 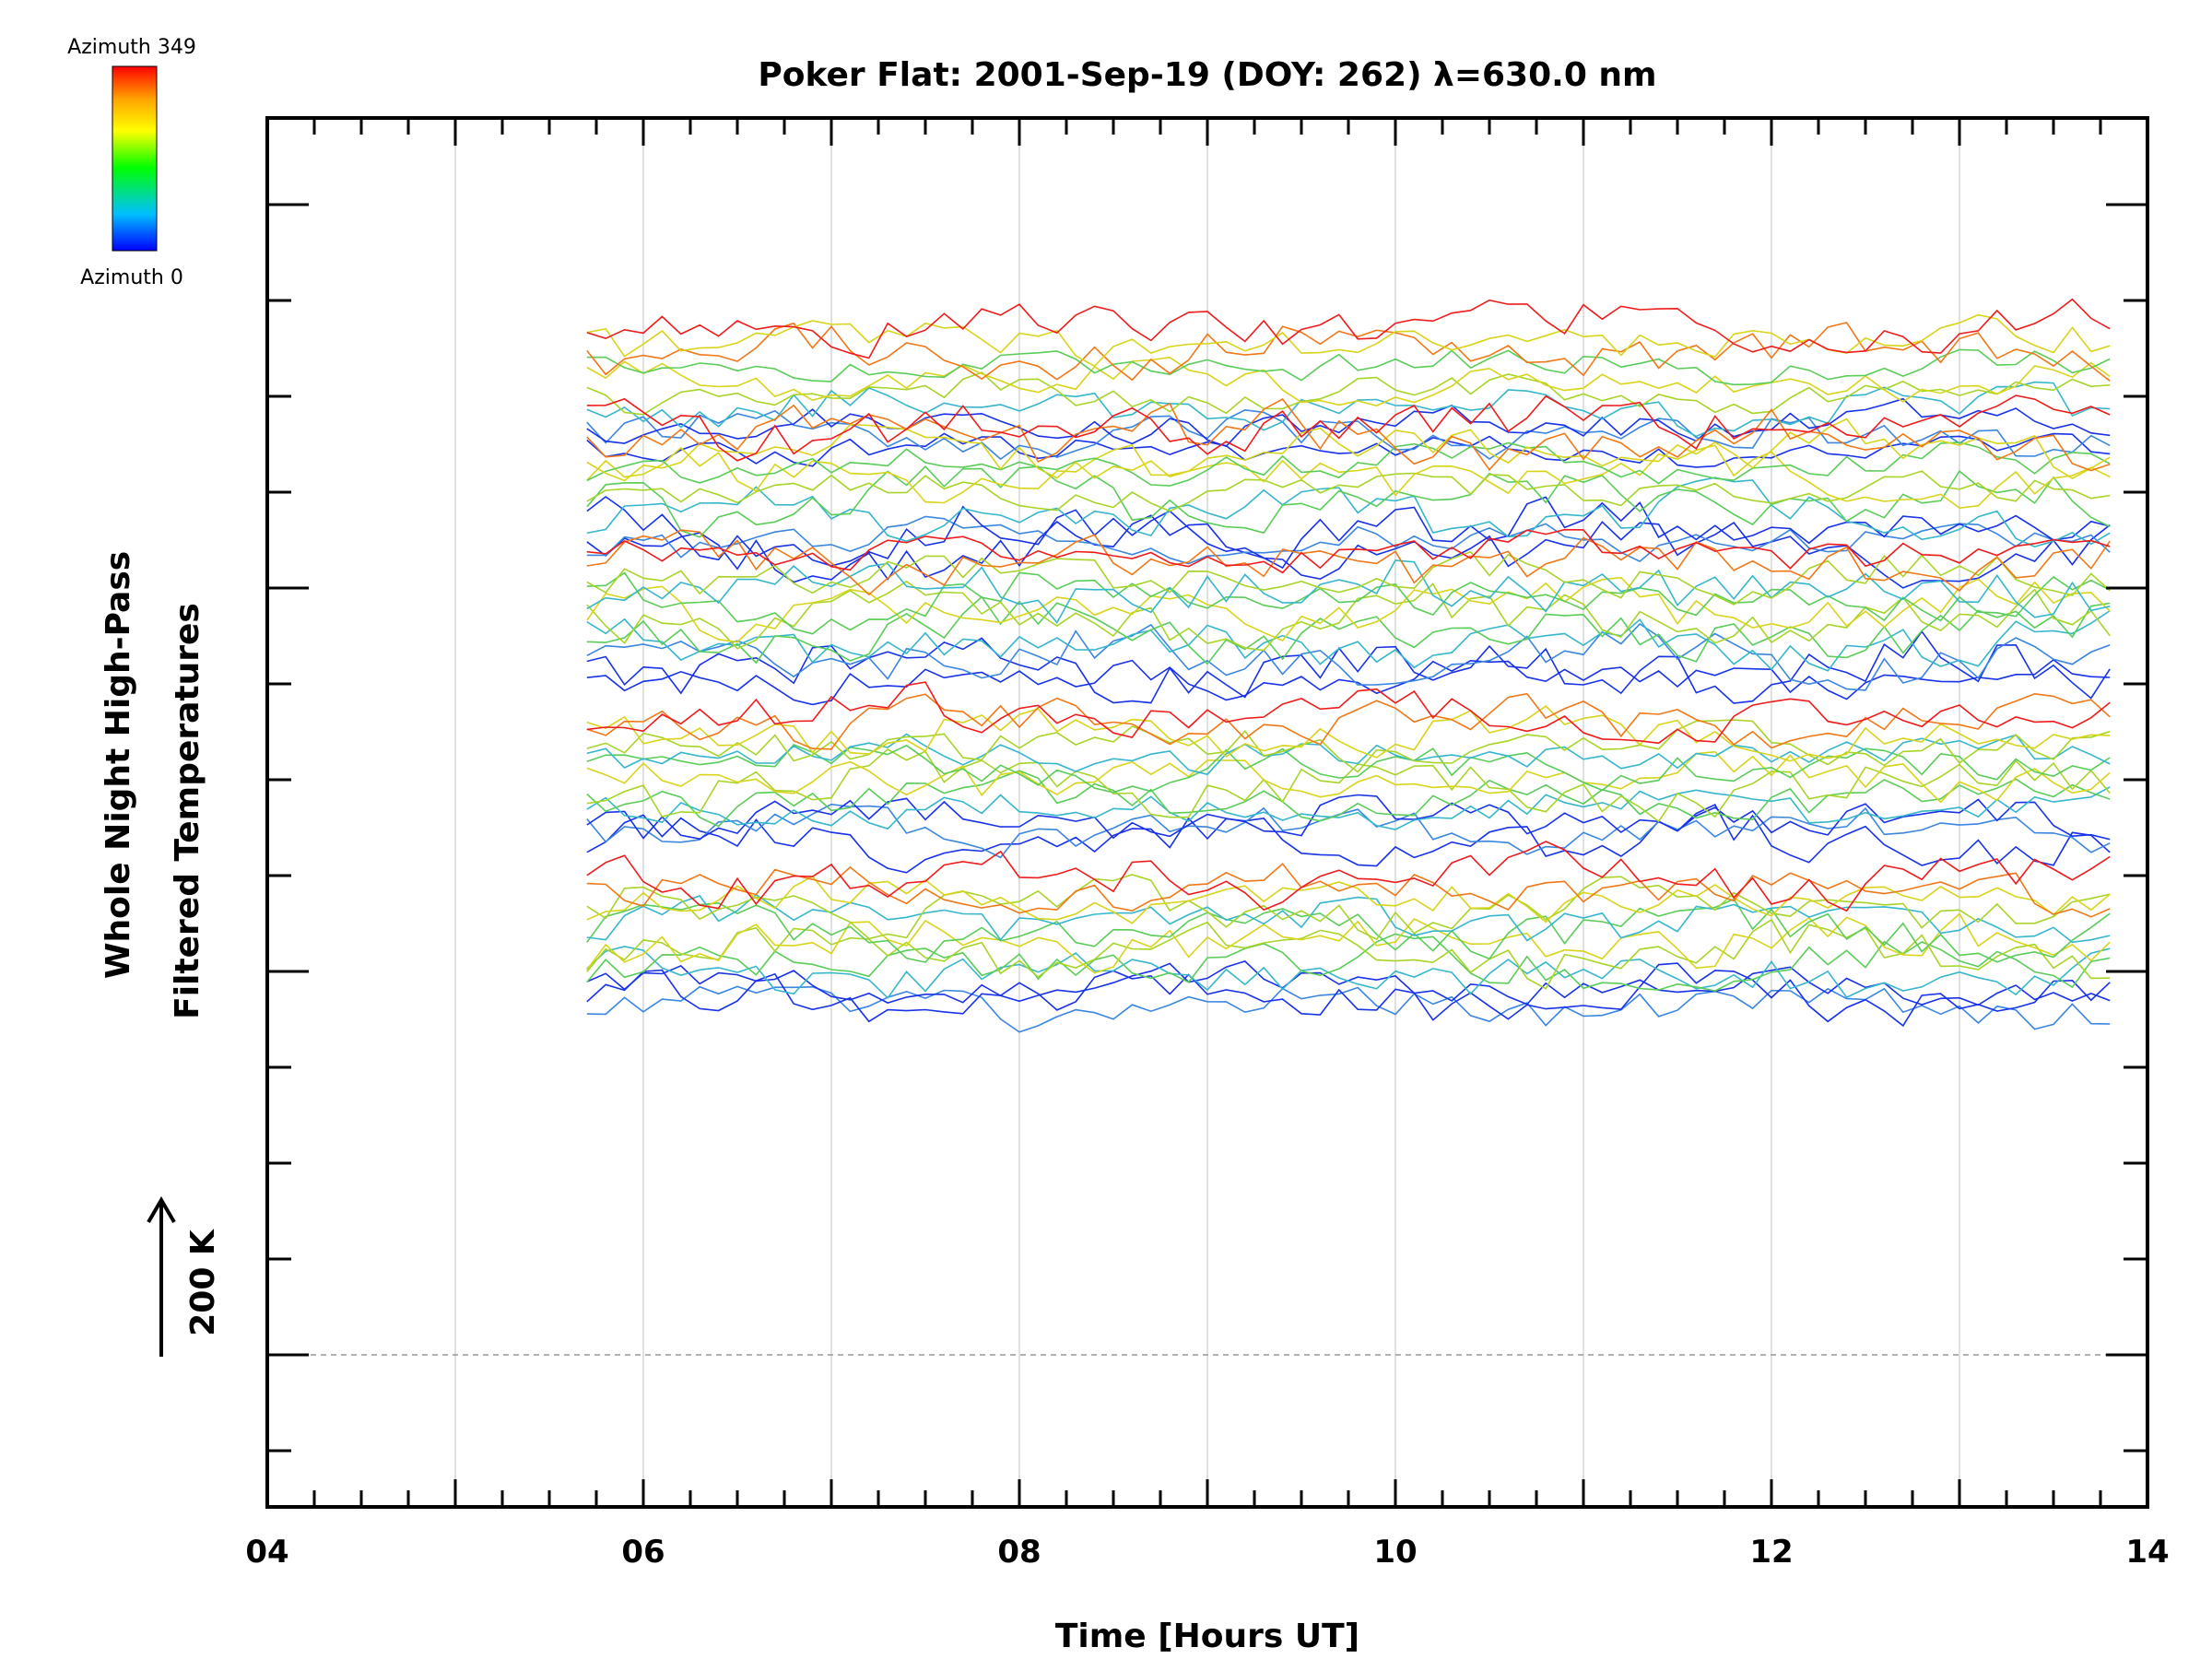 I want to click on scale-arrow-head, so click(x=161, y=1210).